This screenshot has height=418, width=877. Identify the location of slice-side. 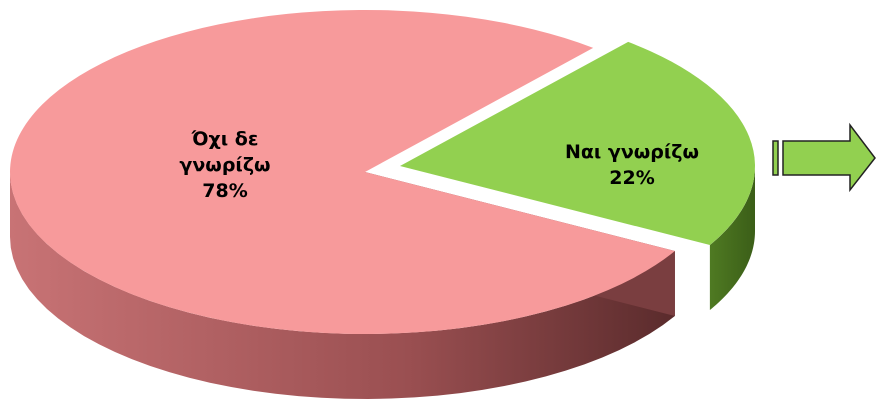
(732, 238).